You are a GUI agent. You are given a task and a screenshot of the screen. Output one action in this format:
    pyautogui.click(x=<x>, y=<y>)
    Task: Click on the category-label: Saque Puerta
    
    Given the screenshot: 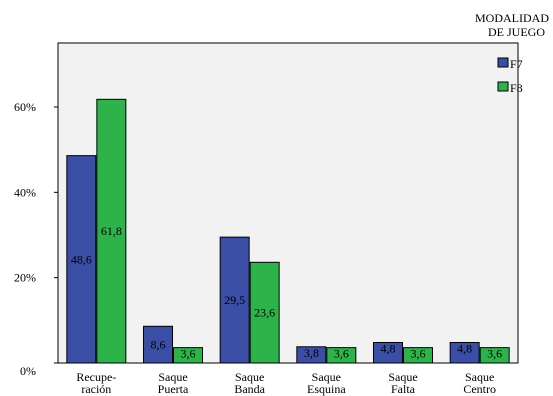 What is the action you would take?
    pyautogui.click(x=173, y=383)
    